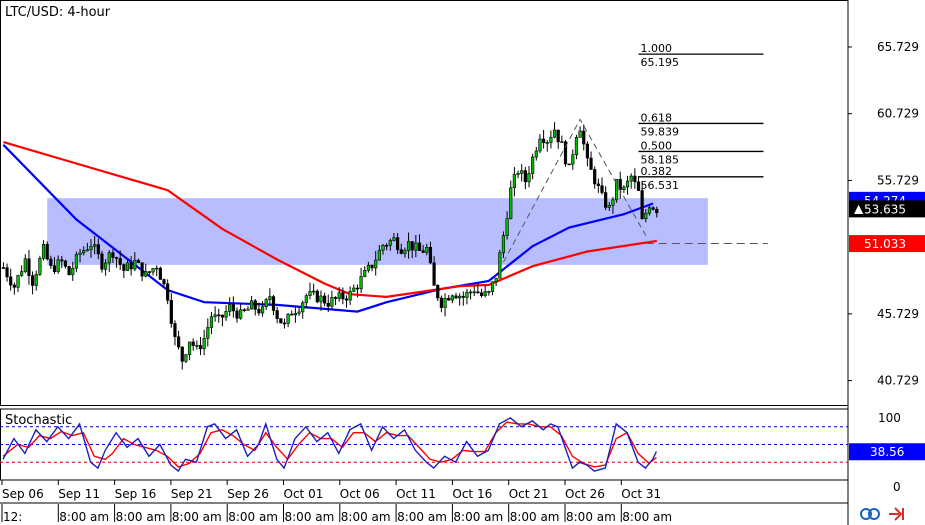 The image size is (925, 525). Describe the element at coordinates (896, 514) in the screenshot. I see `arrow-icon` at that location.